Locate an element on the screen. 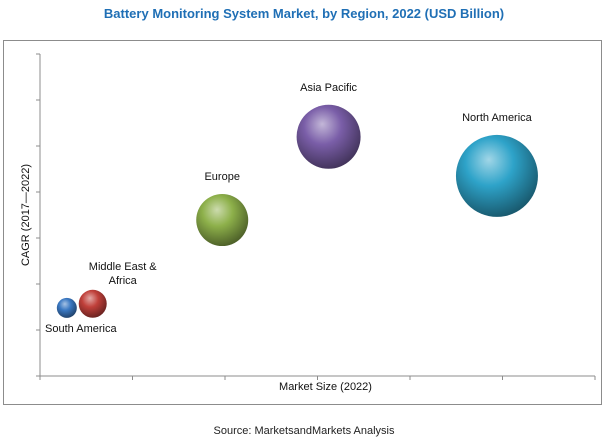 Image resolution: width=608 pixels, height=442 pixels. y-axis-label: CAGR (2017—2022) is located at coordinates (26, 215).